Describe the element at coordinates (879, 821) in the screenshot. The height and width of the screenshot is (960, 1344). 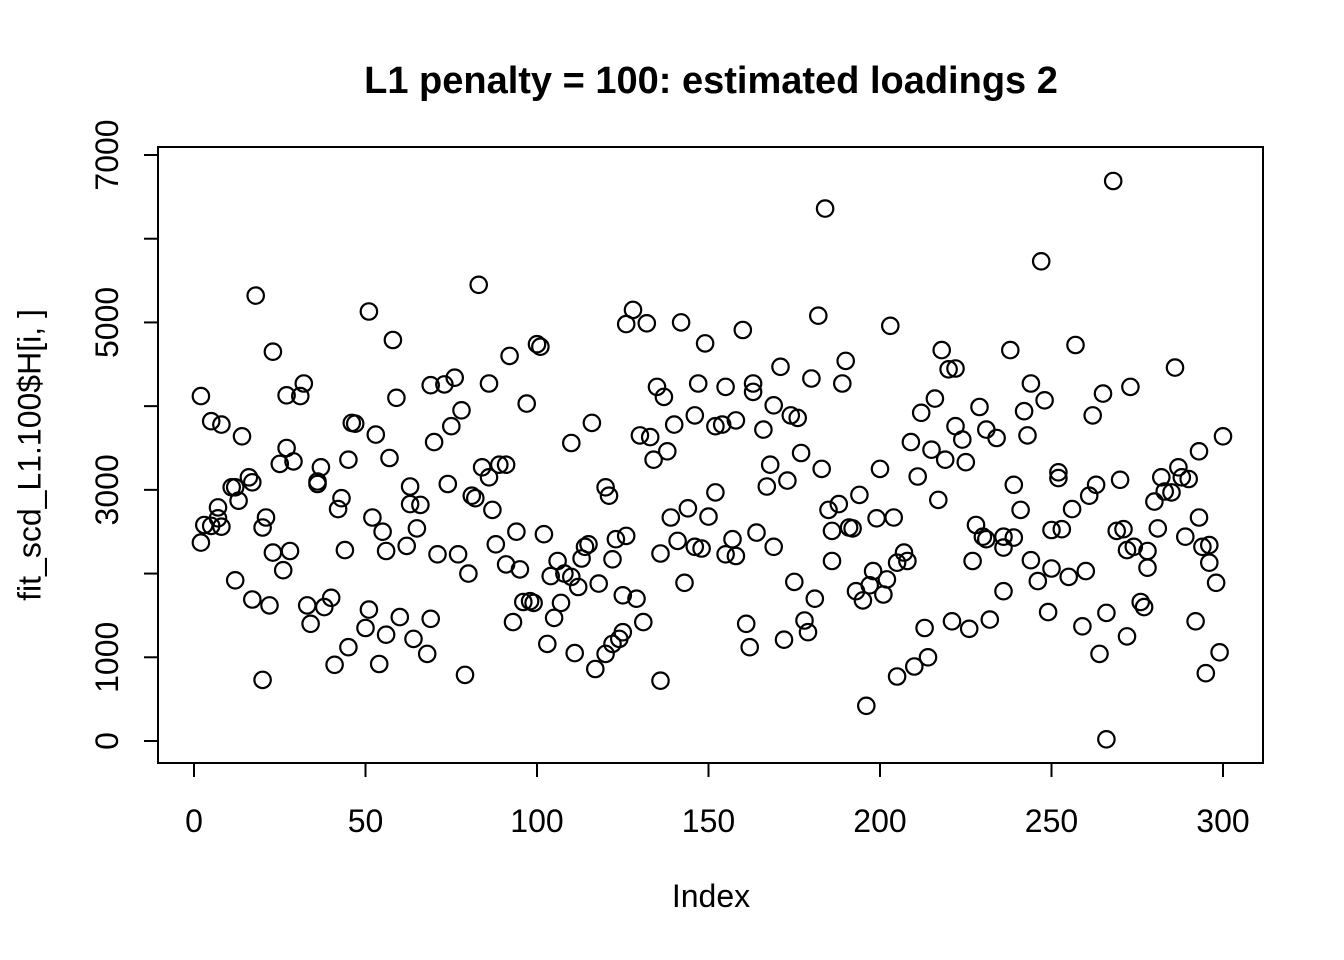
I see `x-tick-label: 200` at that location.